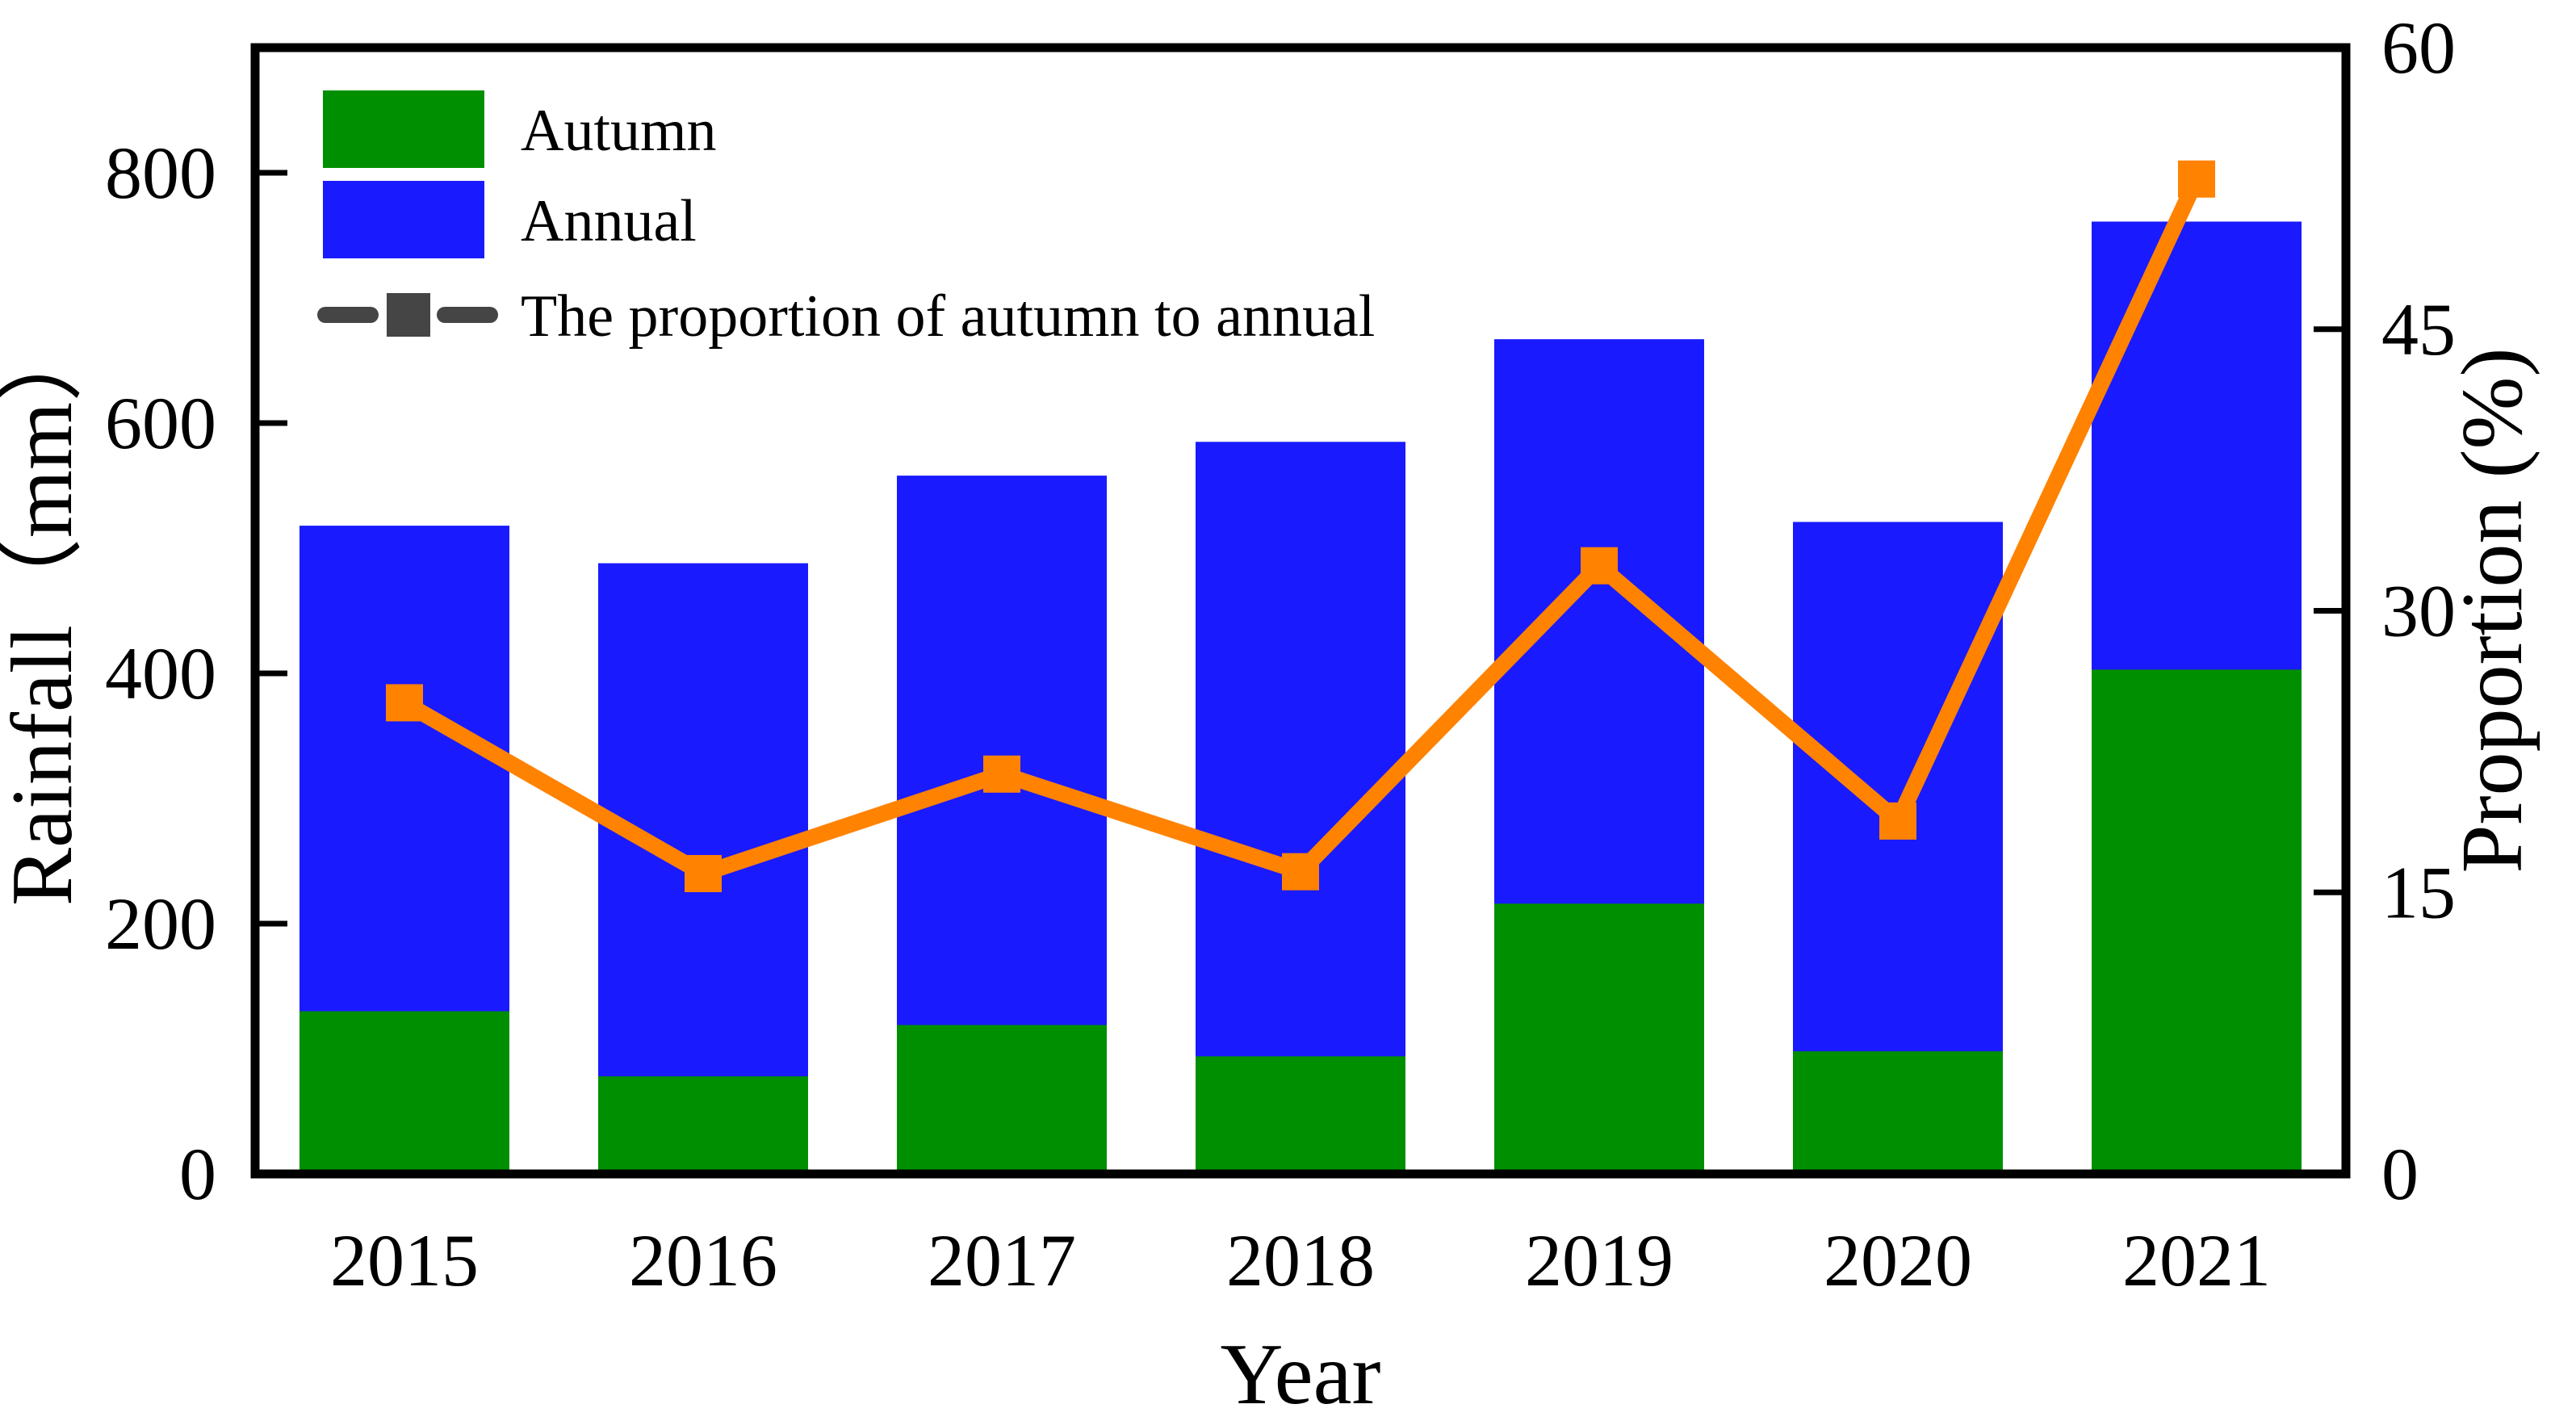 This screenshot has height=1421, width=2576. Describe the element at coordinates (1300, 872) in the screenshot. I see `proportion-marker-2018` at that location.